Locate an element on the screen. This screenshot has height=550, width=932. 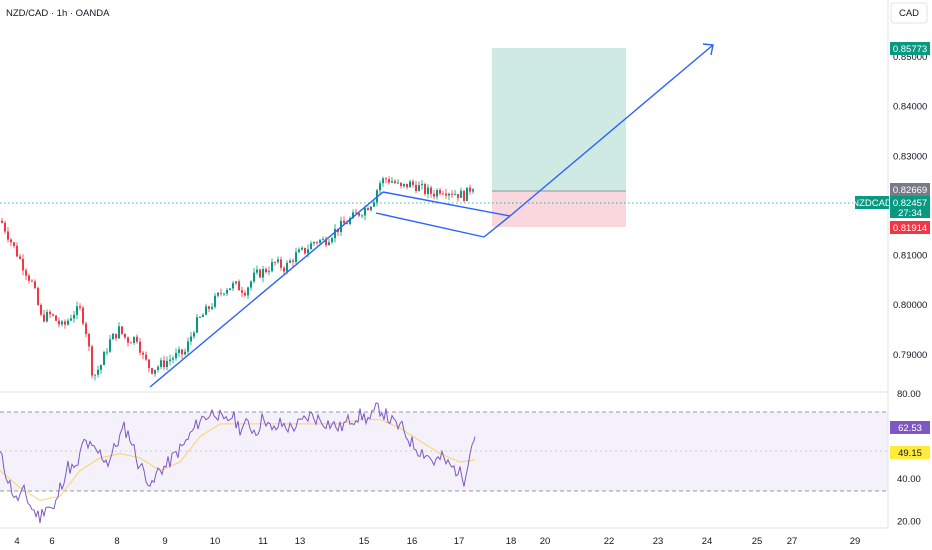
stop-zone is located at coordinates (559, 209).